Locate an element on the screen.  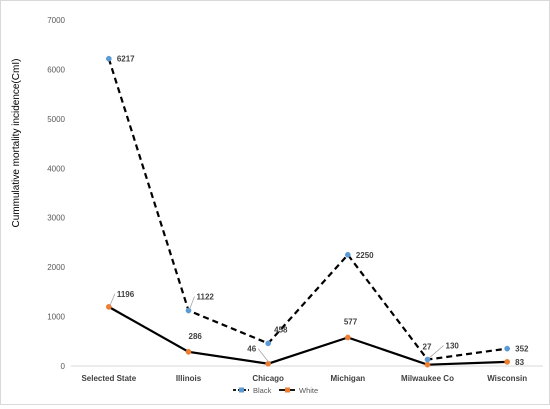
x-tick-label: Selected State is located at coordinates (108, 378).